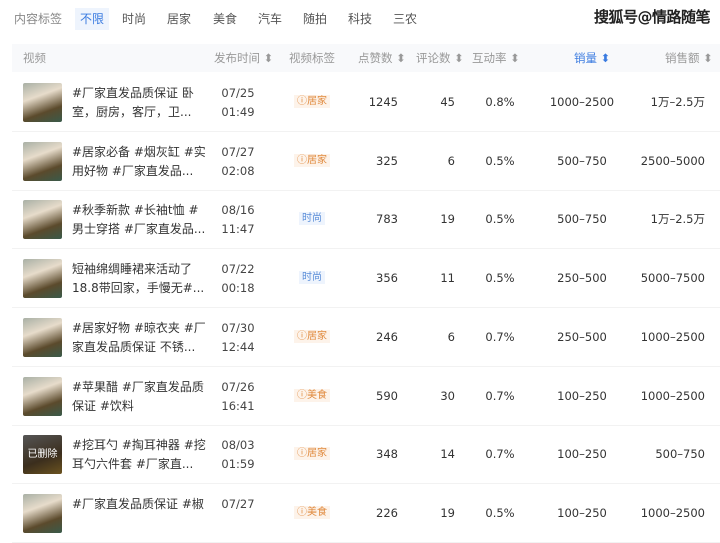 This screenshot has width=720, height=543. I want to click on sales-revenue: 500–750, so click(680, 454).